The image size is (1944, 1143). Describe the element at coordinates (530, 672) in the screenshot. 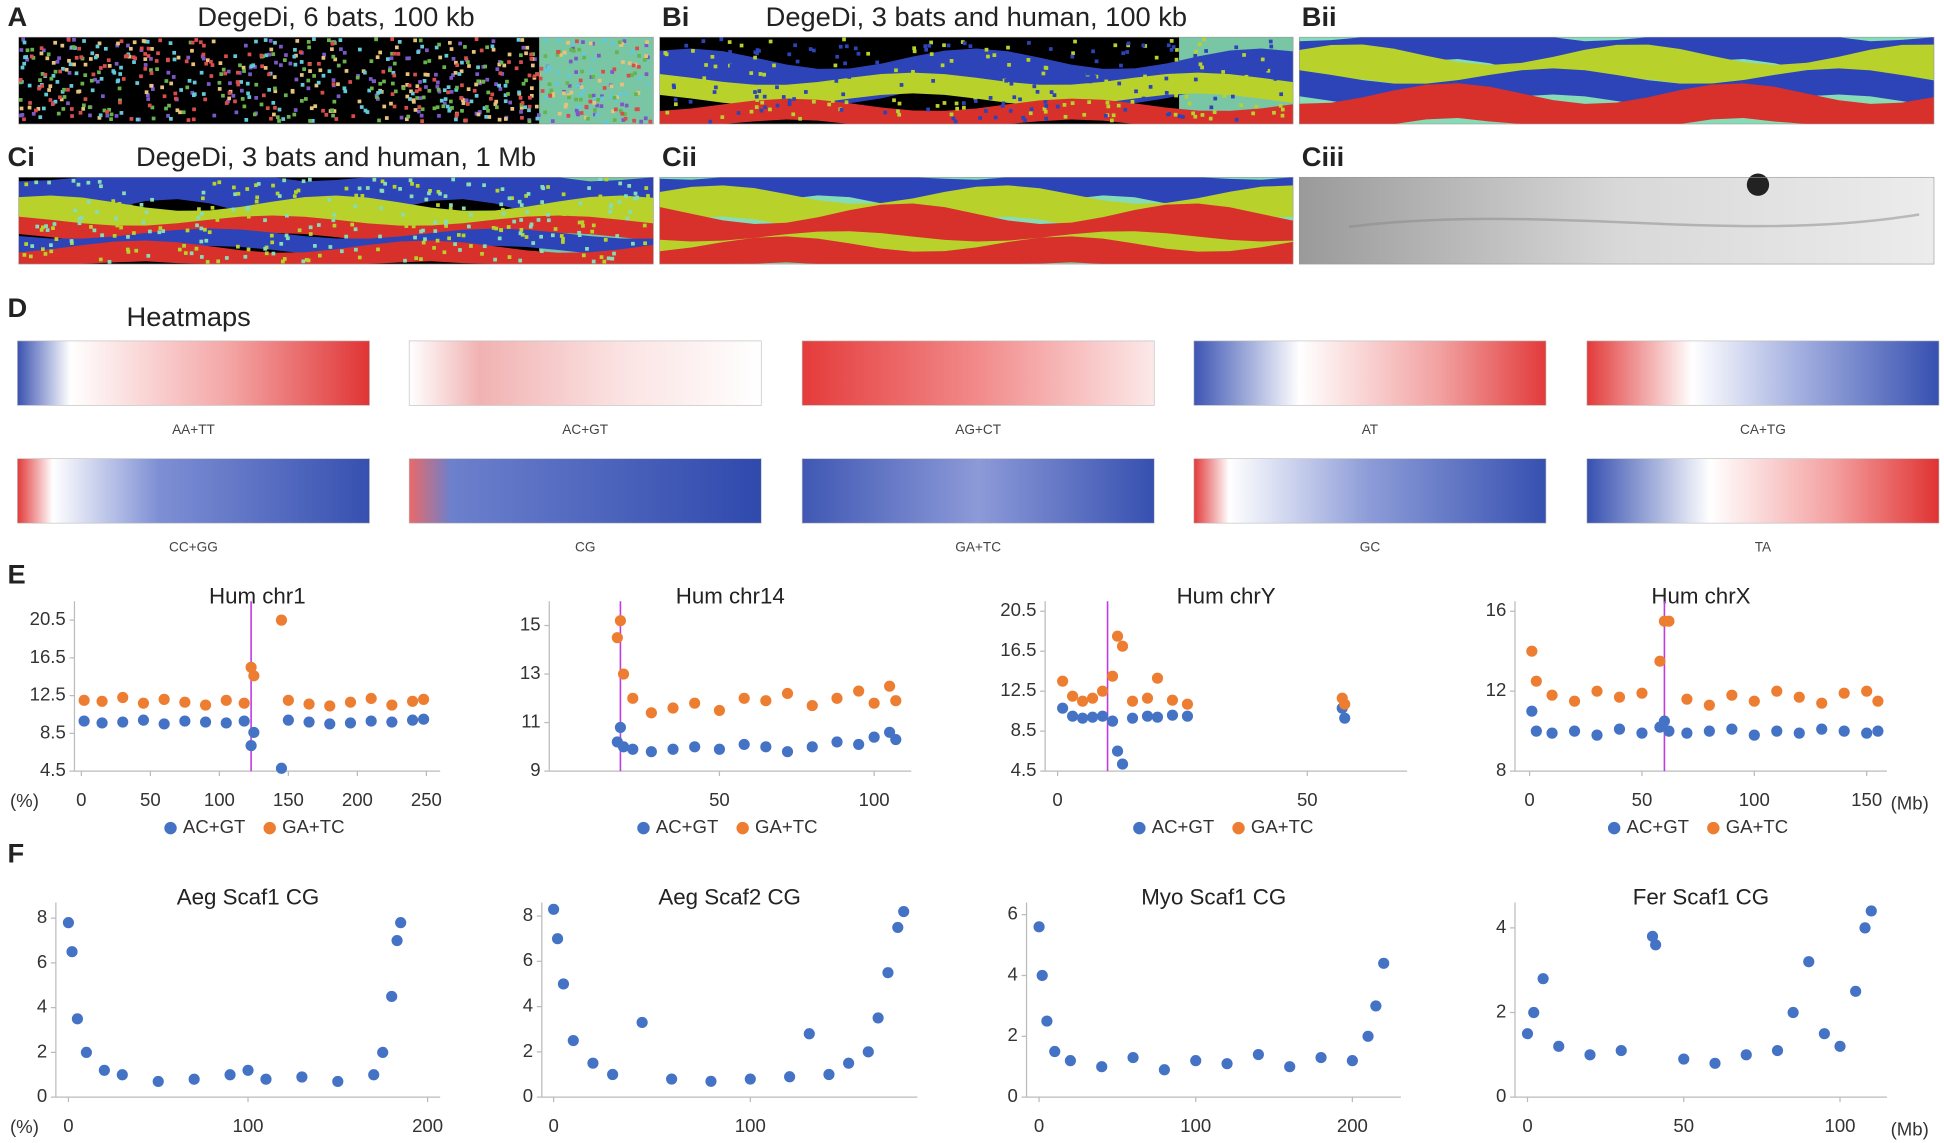

I see `y-tick-label: 13` at that location.